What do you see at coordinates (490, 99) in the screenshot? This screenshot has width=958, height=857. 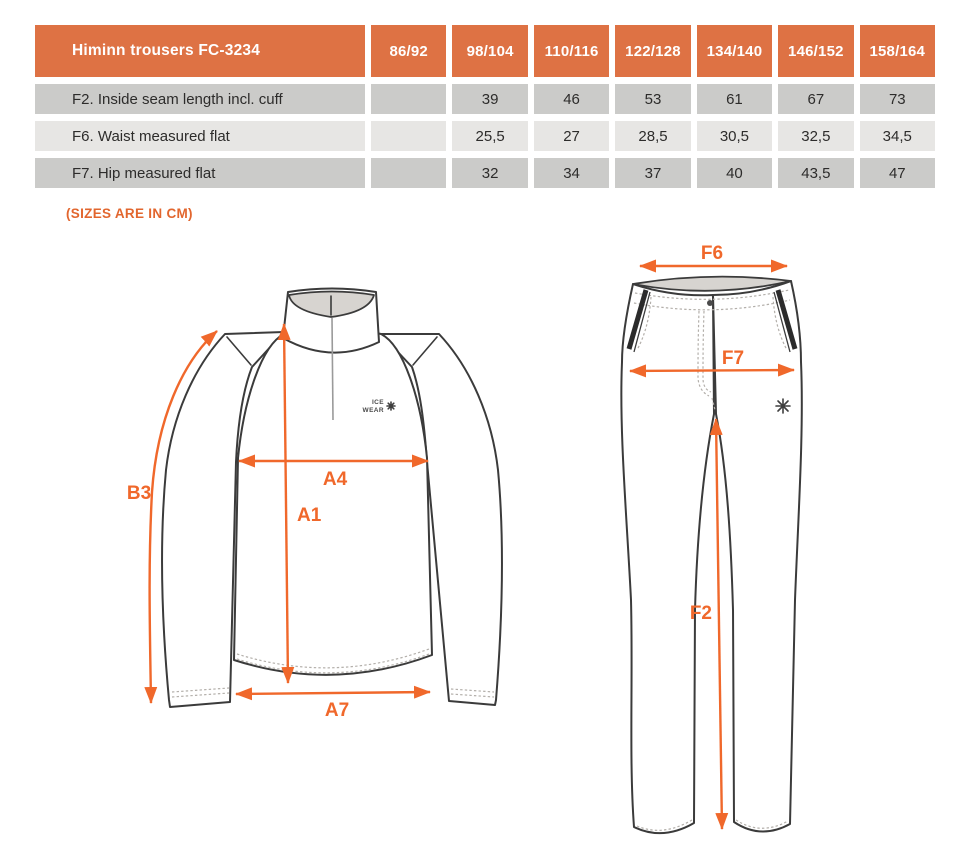 I see `table-cell: 39` at bounding box center [490, 99].